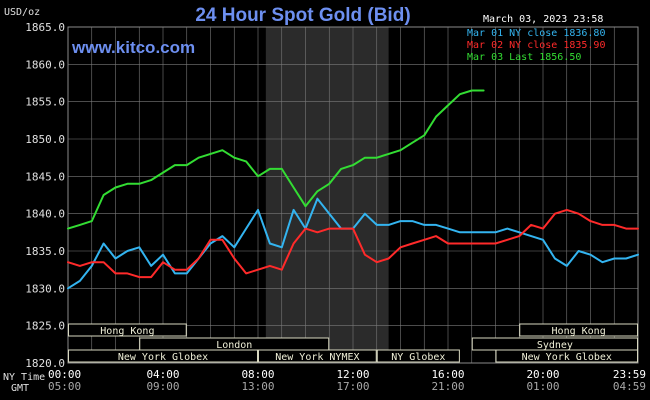  Describe the element at coordinates (20, 388) in the screenshot. I see `gmt-row-label: GMT` at that location.